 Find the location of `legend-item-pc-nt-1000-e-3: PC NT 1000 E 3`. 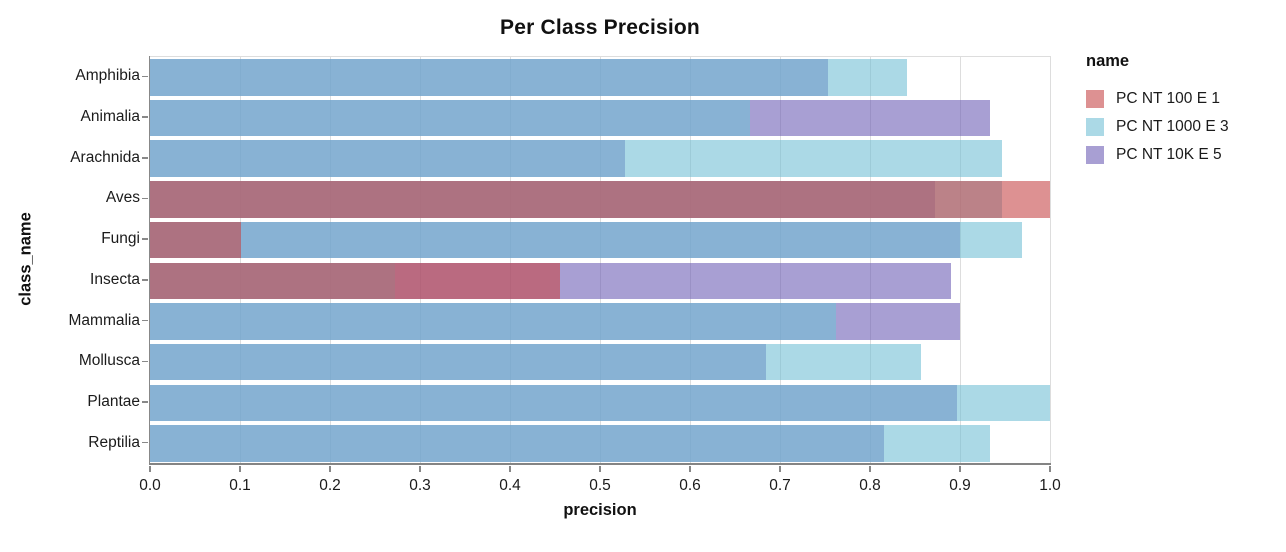

legend-item-pc-nt-1000-e-3: PC NT 1000 E 3 is located at coordinates (1181, 127).